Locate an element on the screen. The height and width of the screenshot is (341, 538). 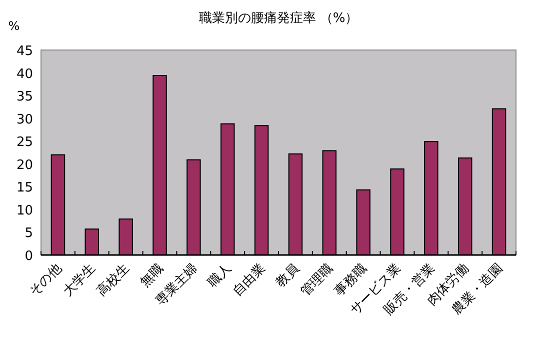
y-tick-label: 25 is located at coordinates (24, 142).